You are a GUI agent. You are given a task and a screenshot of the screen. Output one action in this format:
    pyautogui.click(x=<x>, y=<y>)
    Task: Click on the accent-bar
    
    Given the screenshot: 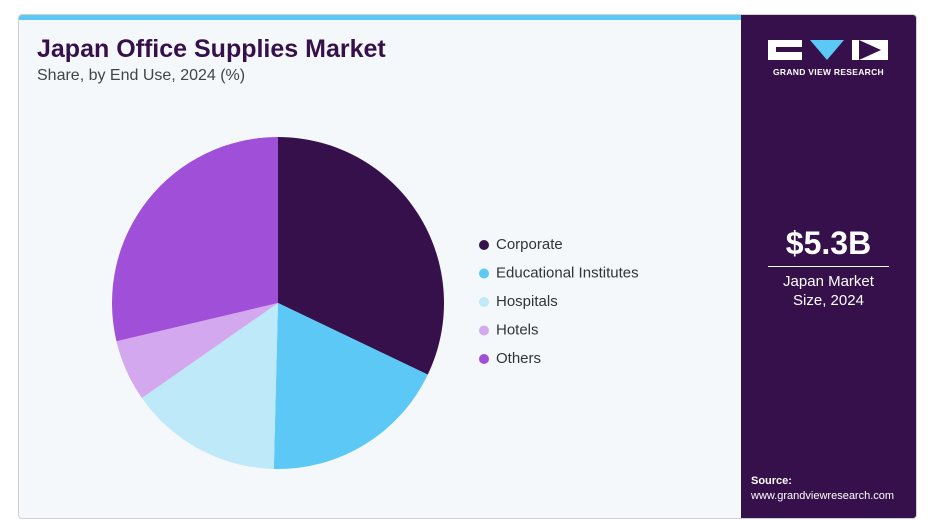 What is the action you would take?
    pyautogui.click(x=380, y=17)
    